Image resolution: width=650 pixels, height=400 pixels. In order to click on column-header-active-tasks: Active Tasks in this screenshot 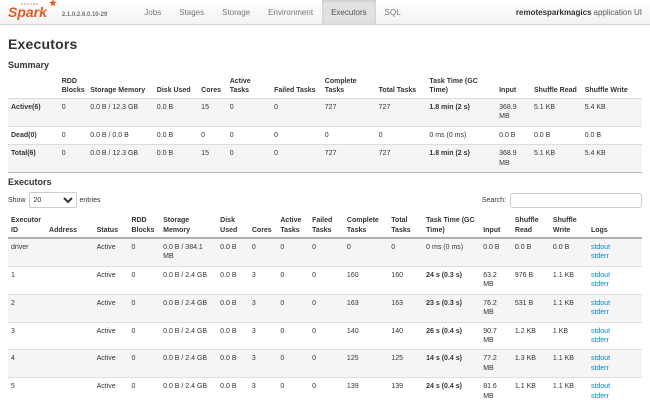, I will do `click(293, 226)`.